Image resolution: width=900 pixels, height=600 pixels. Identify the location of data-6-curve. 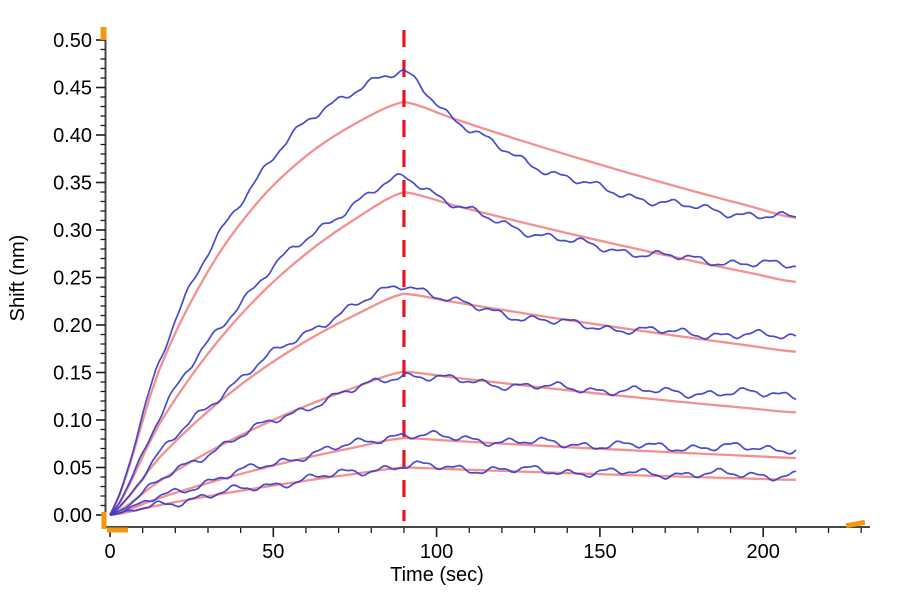
(453, 488).